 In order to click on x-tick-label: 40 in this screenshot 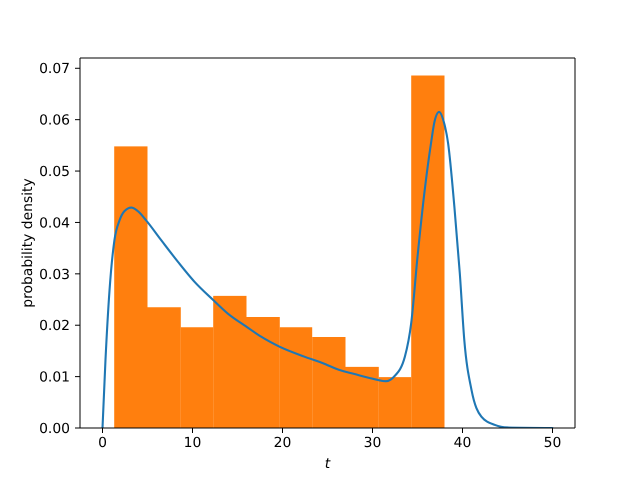, I will do `click(463, 442)`.